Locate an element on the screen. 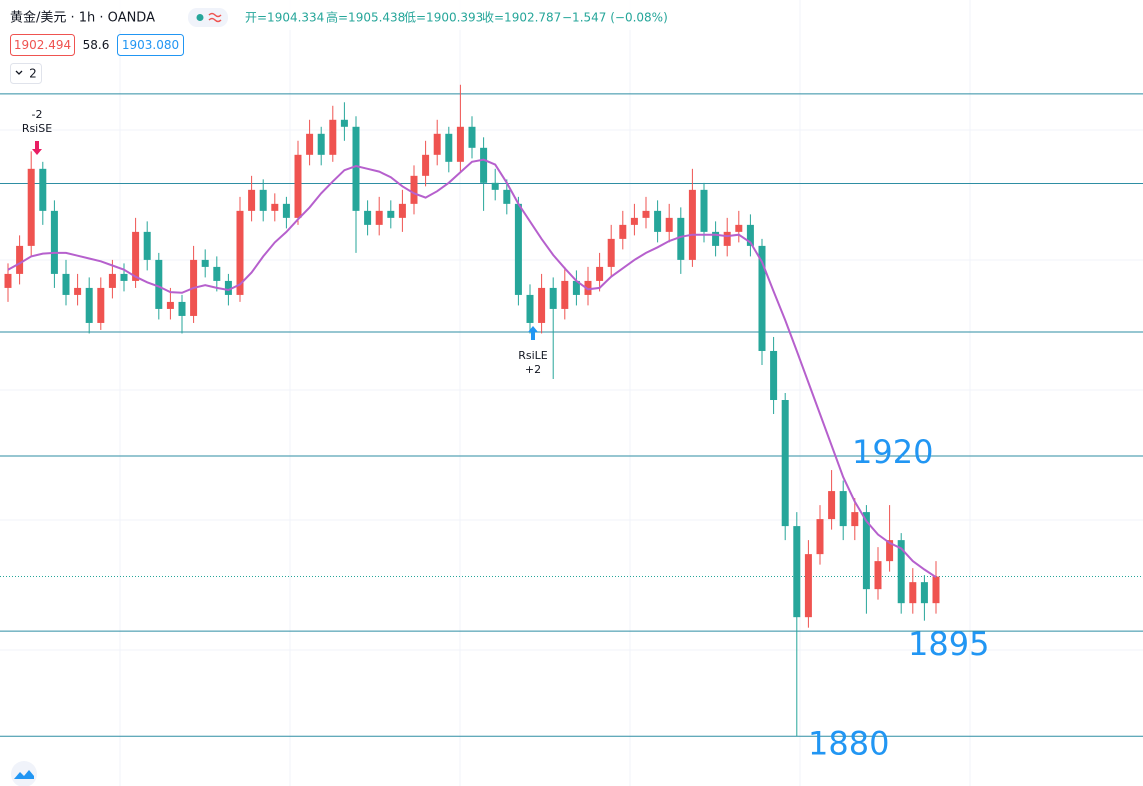 This screenshot has width=1143, height=786. high: 高=1905.438 is located at coordinates (365, 17).